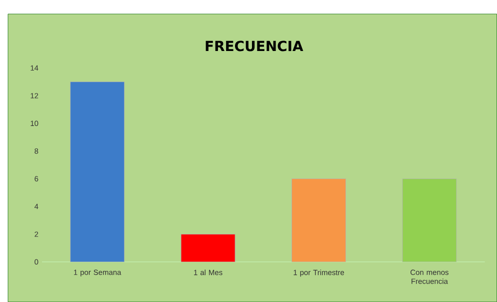 The height and width of the screenshot is (302, 497). What do you see at coordinates (255, 46) in the screenshot?
I see `chart-title: FRECUENCIA` at bounding box center [255, 46].